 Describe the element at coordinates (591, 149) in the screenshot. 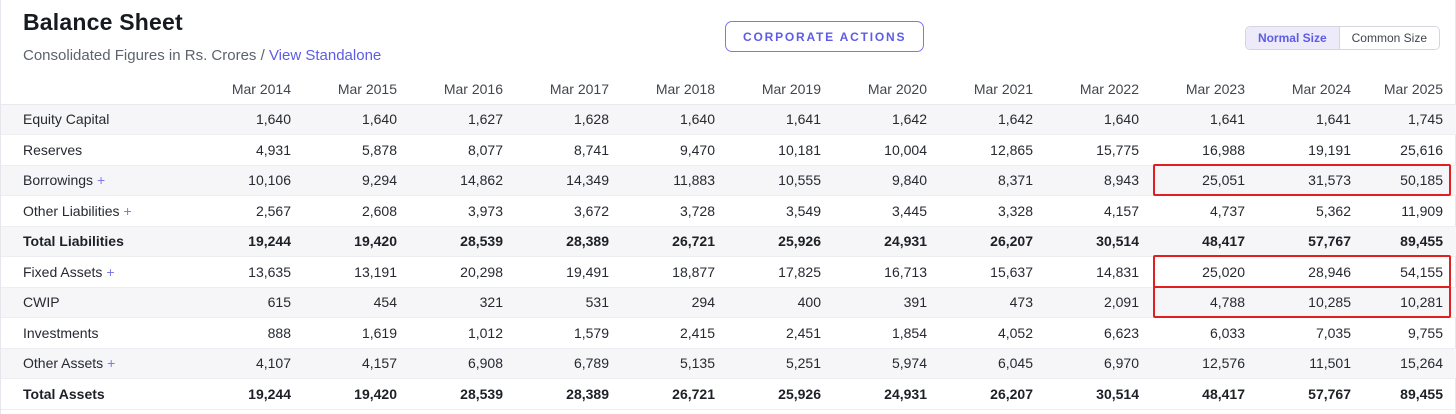

I see `value-cell: 8,741` at that location.